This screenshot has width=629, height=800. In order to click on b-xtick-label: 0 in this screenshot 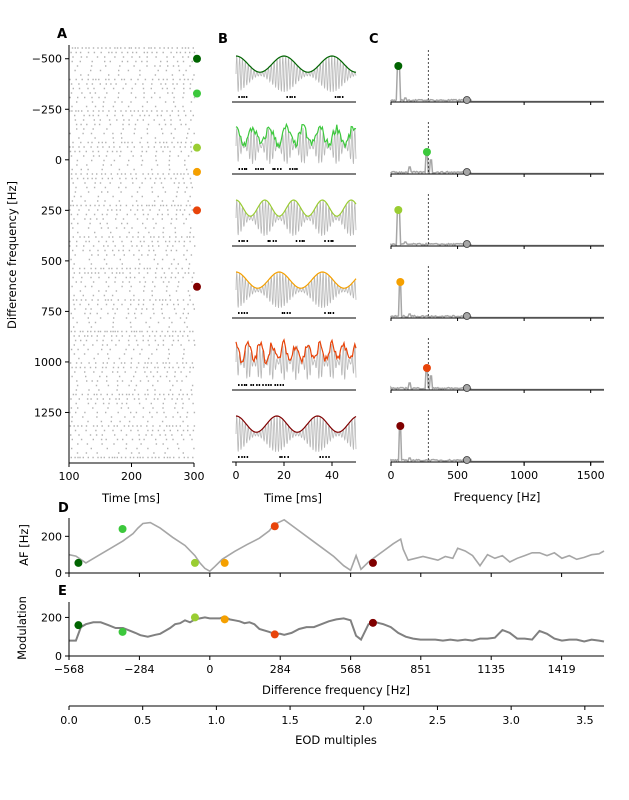, I will do `click(236, 475)`.